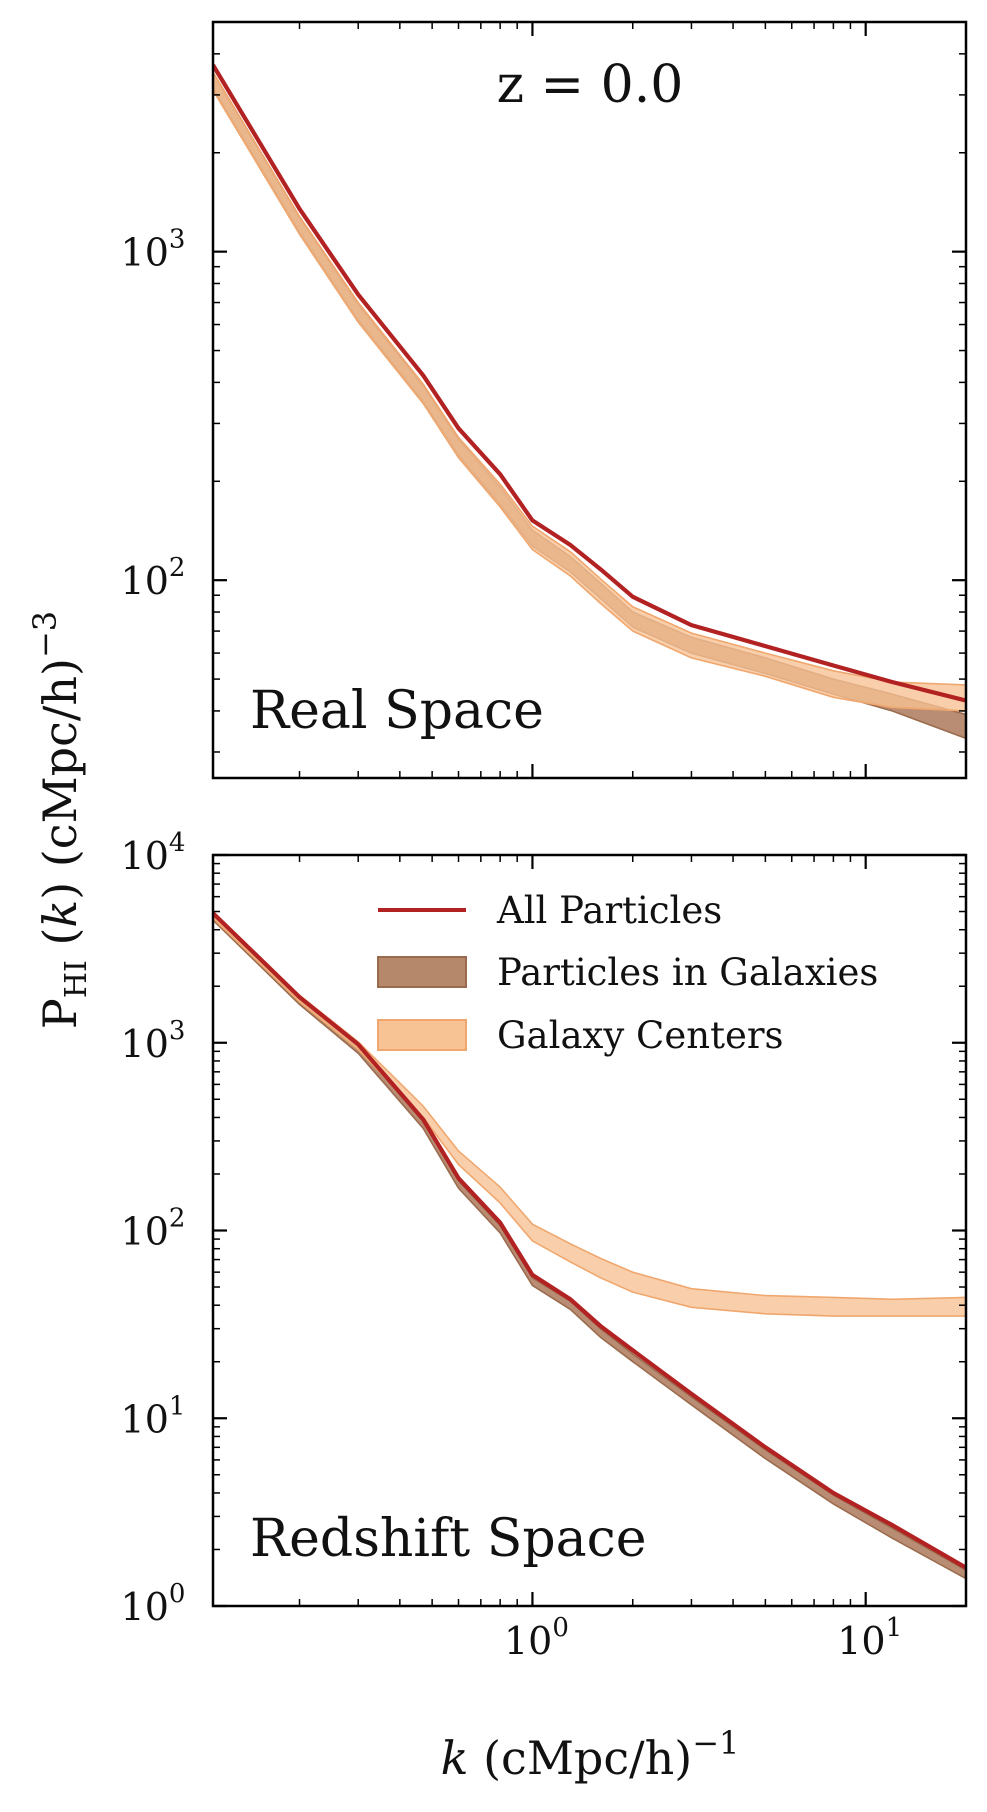 This screenshot has height=1812, width=987. Describe the element at coordinates (60, 914) in the screenshot. I see `y-axis-title-var: k` at that location.